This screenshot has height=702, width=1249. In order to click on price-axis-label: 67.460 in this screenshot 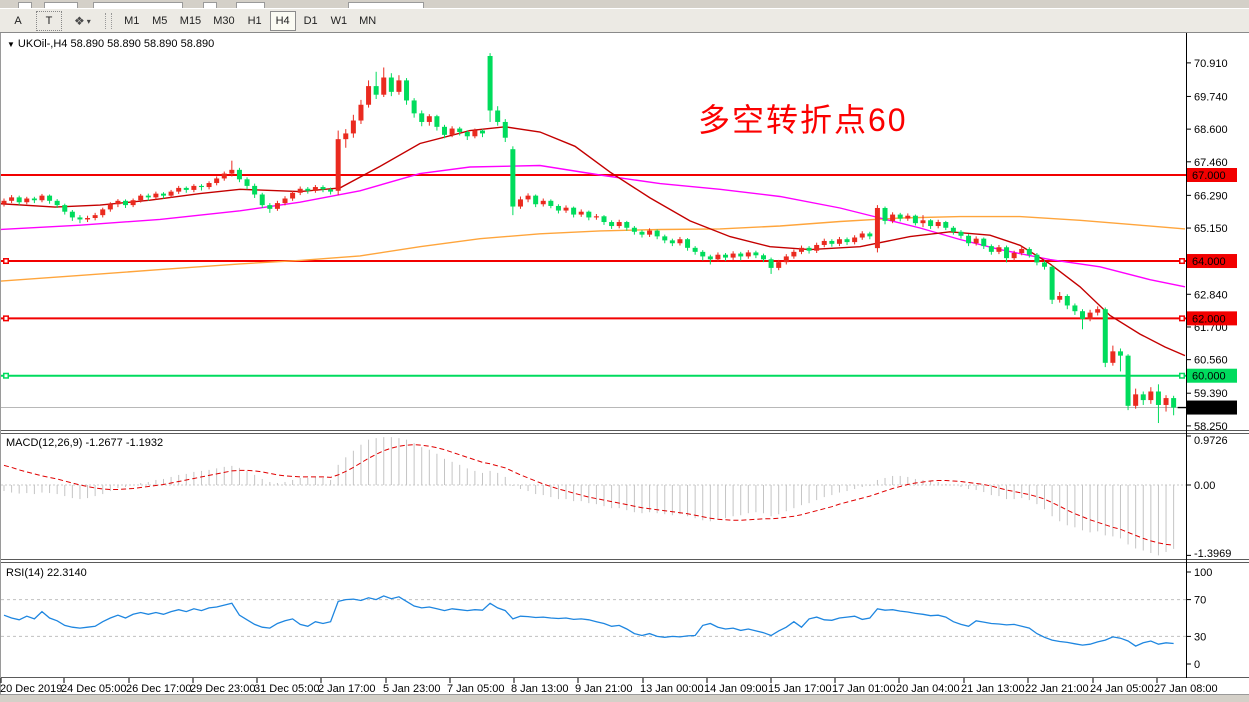, I will do `click(1211, 163)`.